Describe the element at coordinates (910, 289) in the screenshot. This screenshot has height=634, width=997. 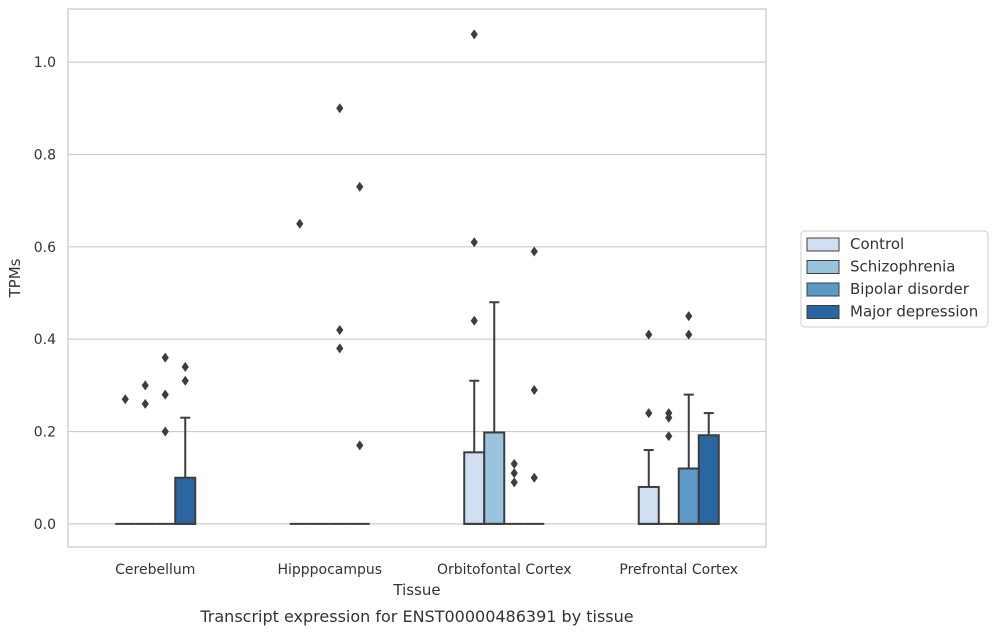
I see `legend-label: Bipolar disorder` at that location.